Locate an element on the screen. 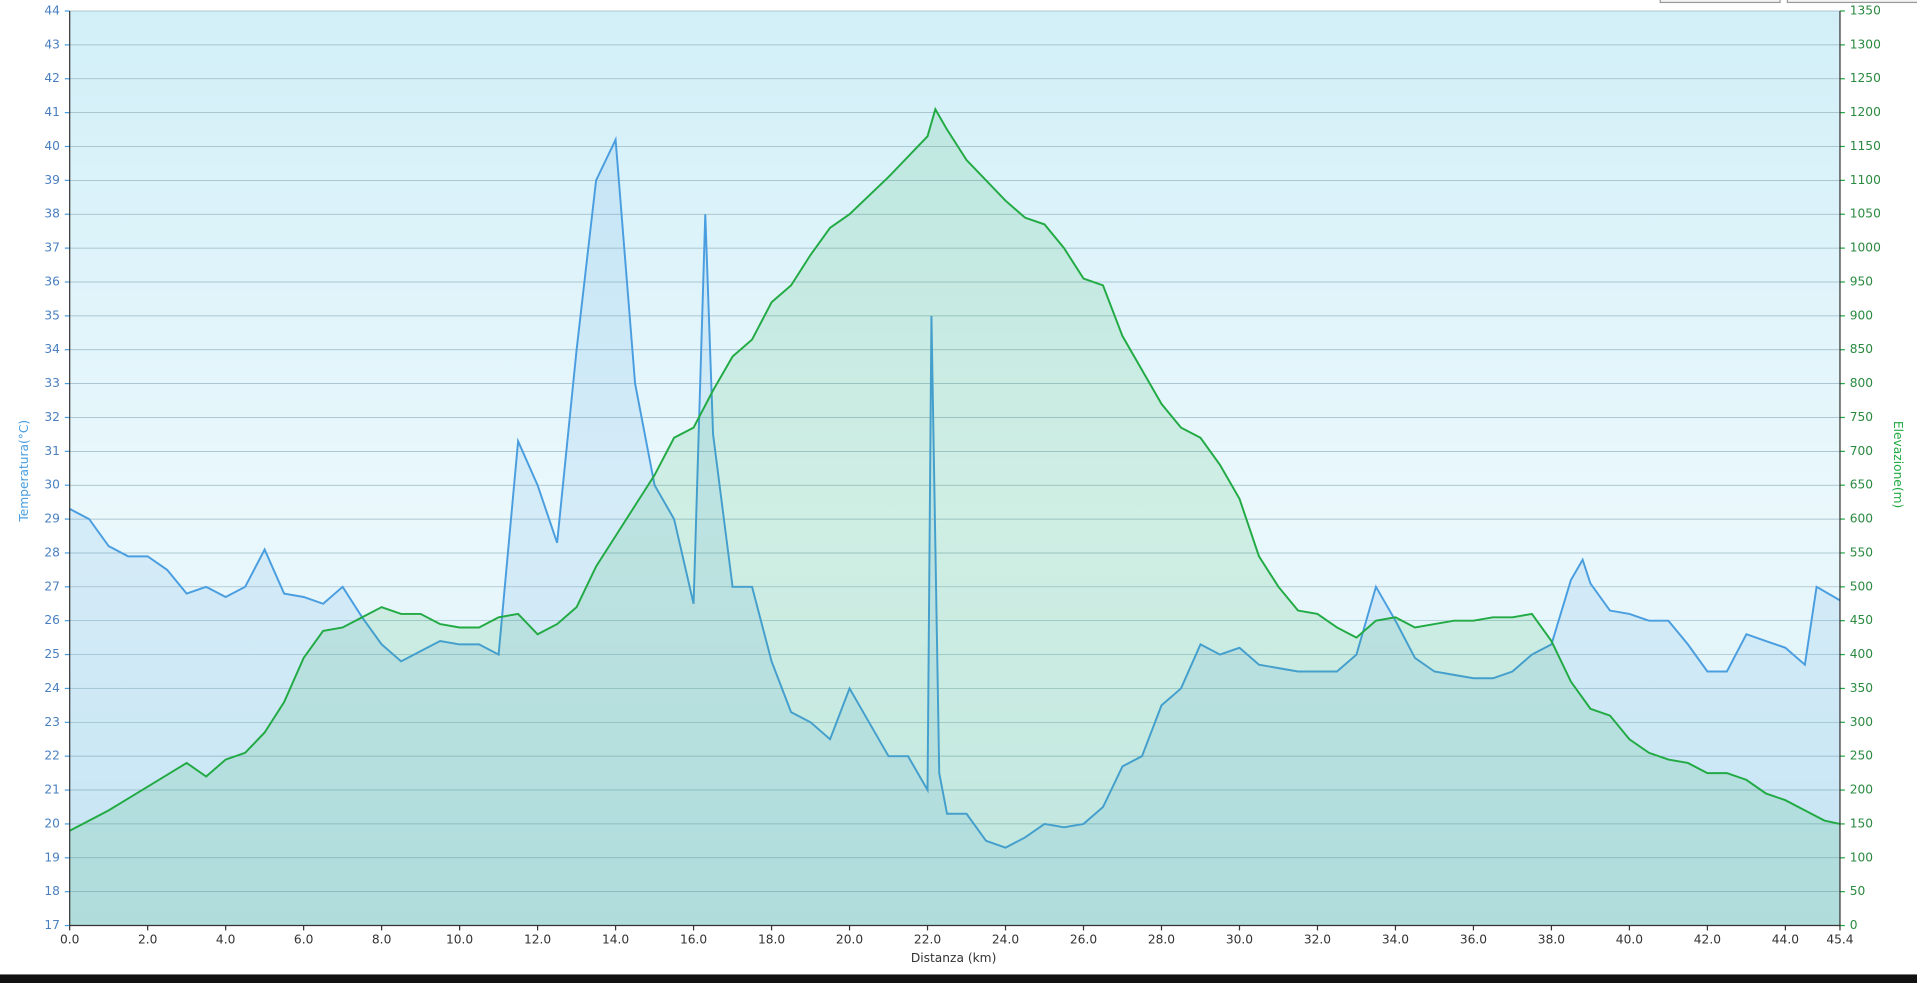  x-tick-label: 45.4 is located at coordinates (1839, 940).